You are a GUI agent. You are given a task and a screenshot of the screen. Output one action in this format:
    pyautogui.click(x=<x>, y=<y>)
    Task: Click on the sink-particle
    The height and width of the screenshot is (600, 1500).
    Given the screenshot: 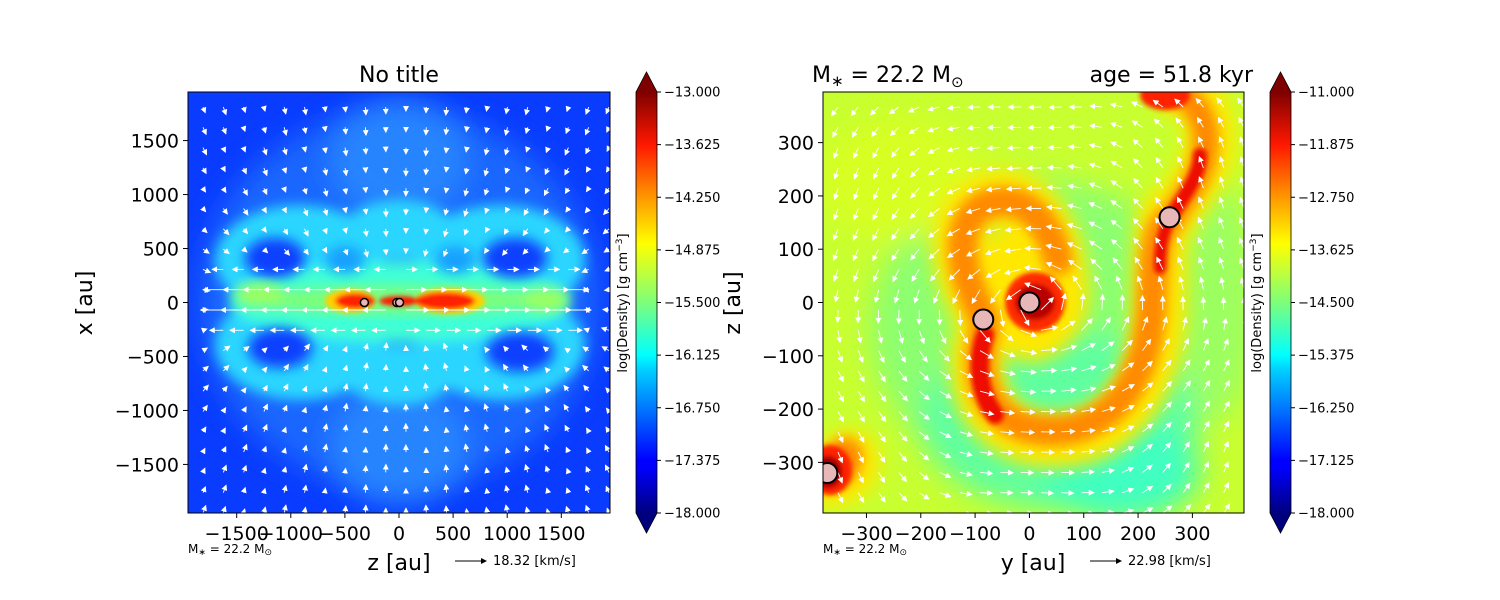 What is the action you would take?
    pyautogui.click(x=399, y=302)
    